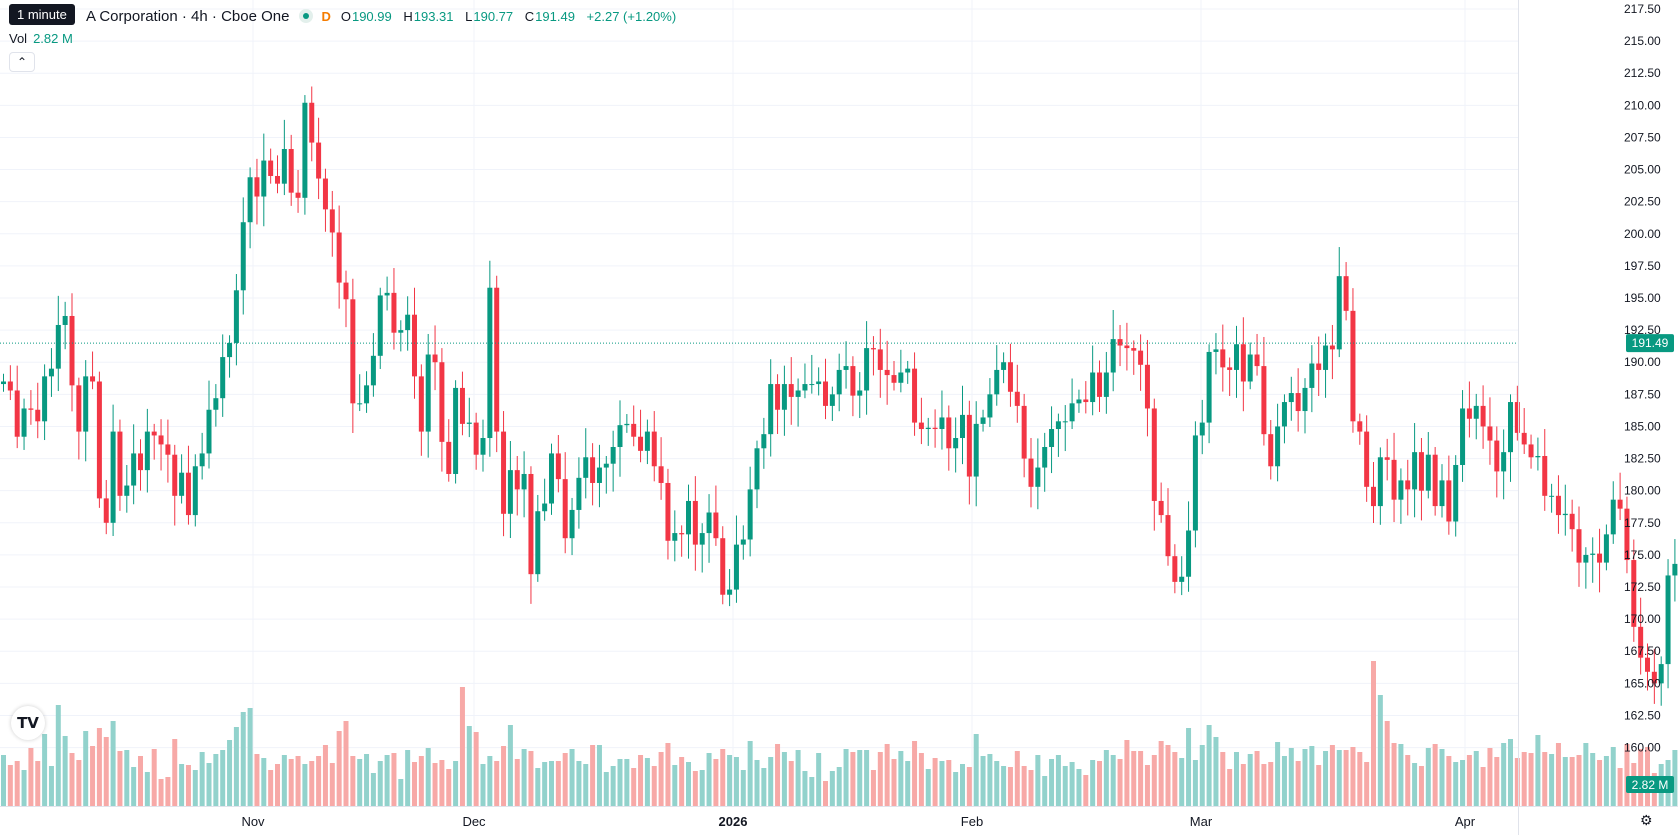  Describe the element at coordinates (306, 16) in the screenshot. I see `market-status-icon` at that location.